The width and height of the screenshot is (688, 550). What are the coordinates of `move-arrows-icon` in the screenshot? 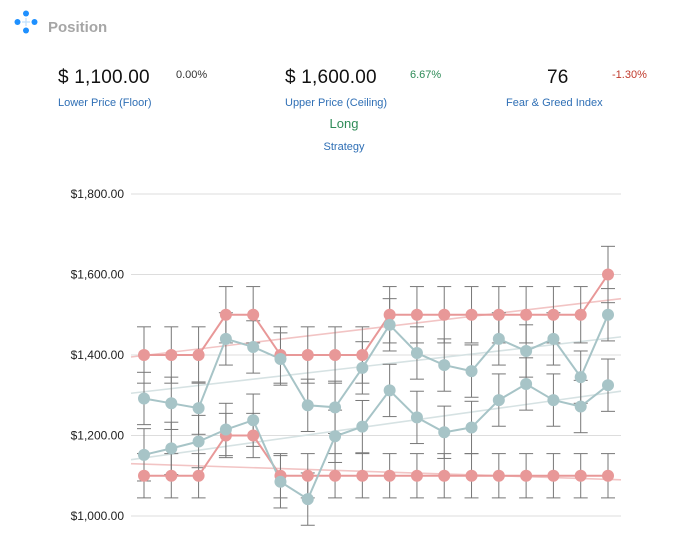 It's located at (26, 24).